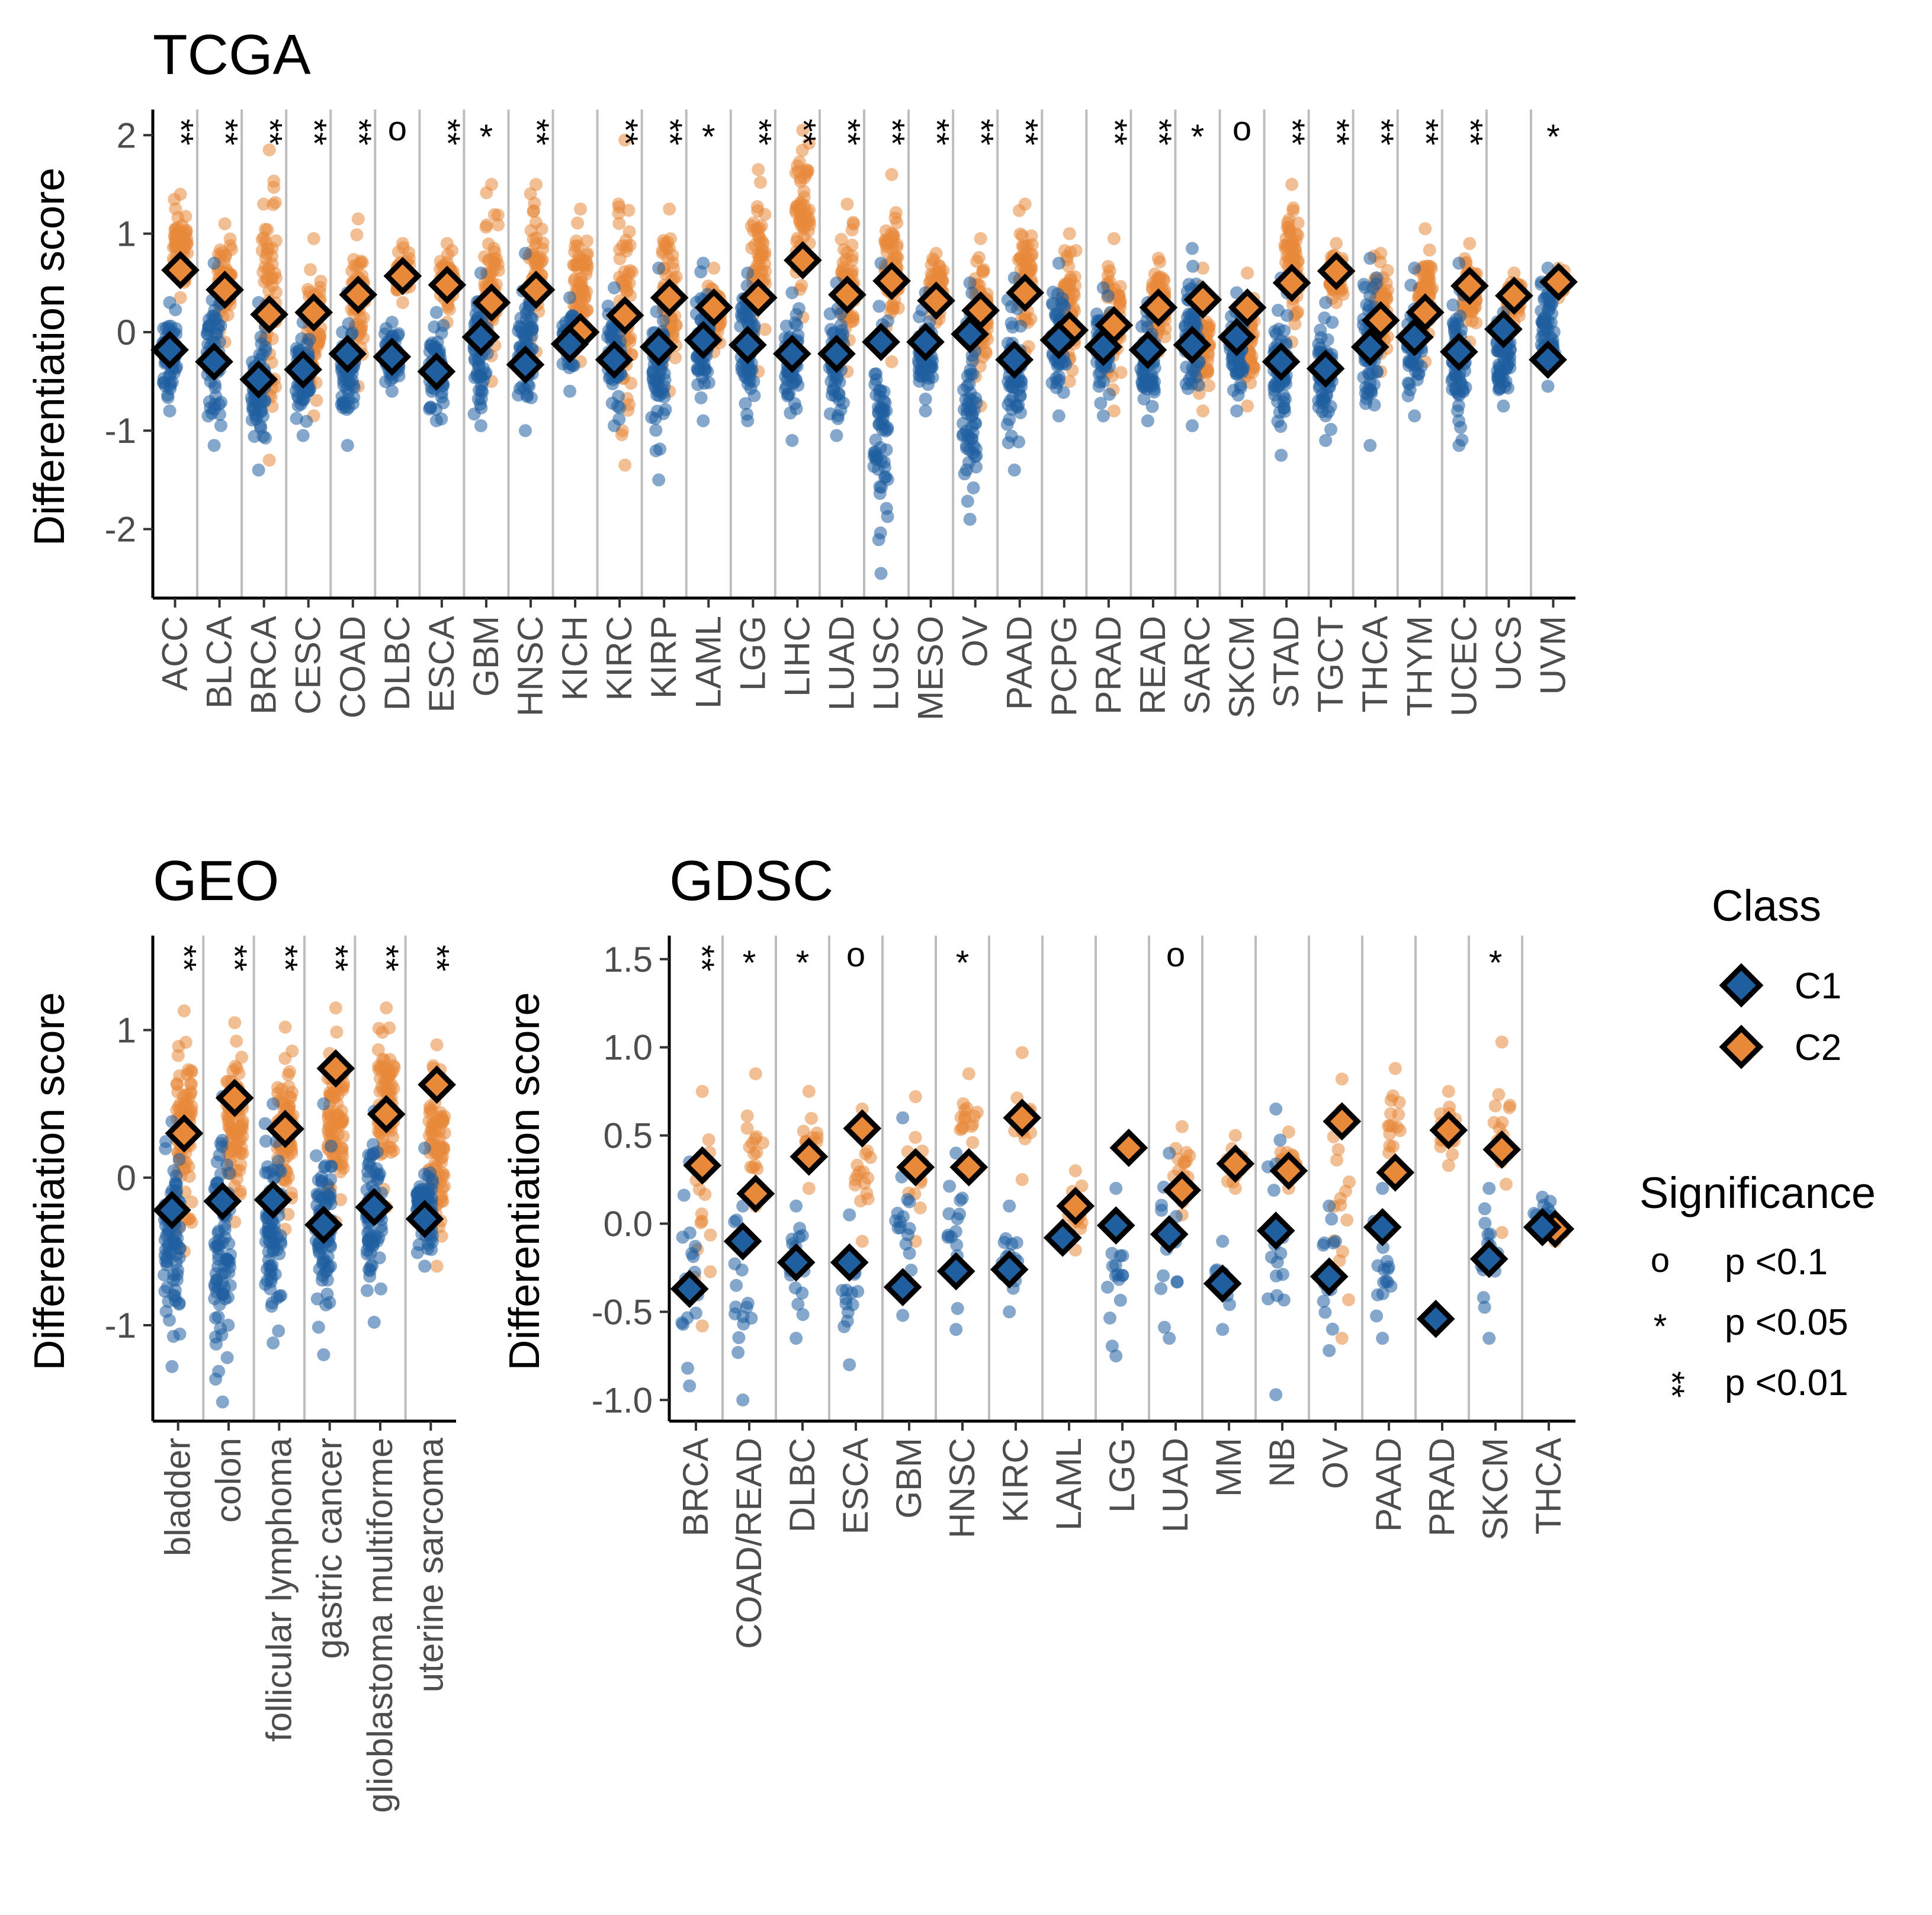  I want to click on tcga-x-tick-label: LAML, so click(708, 662).